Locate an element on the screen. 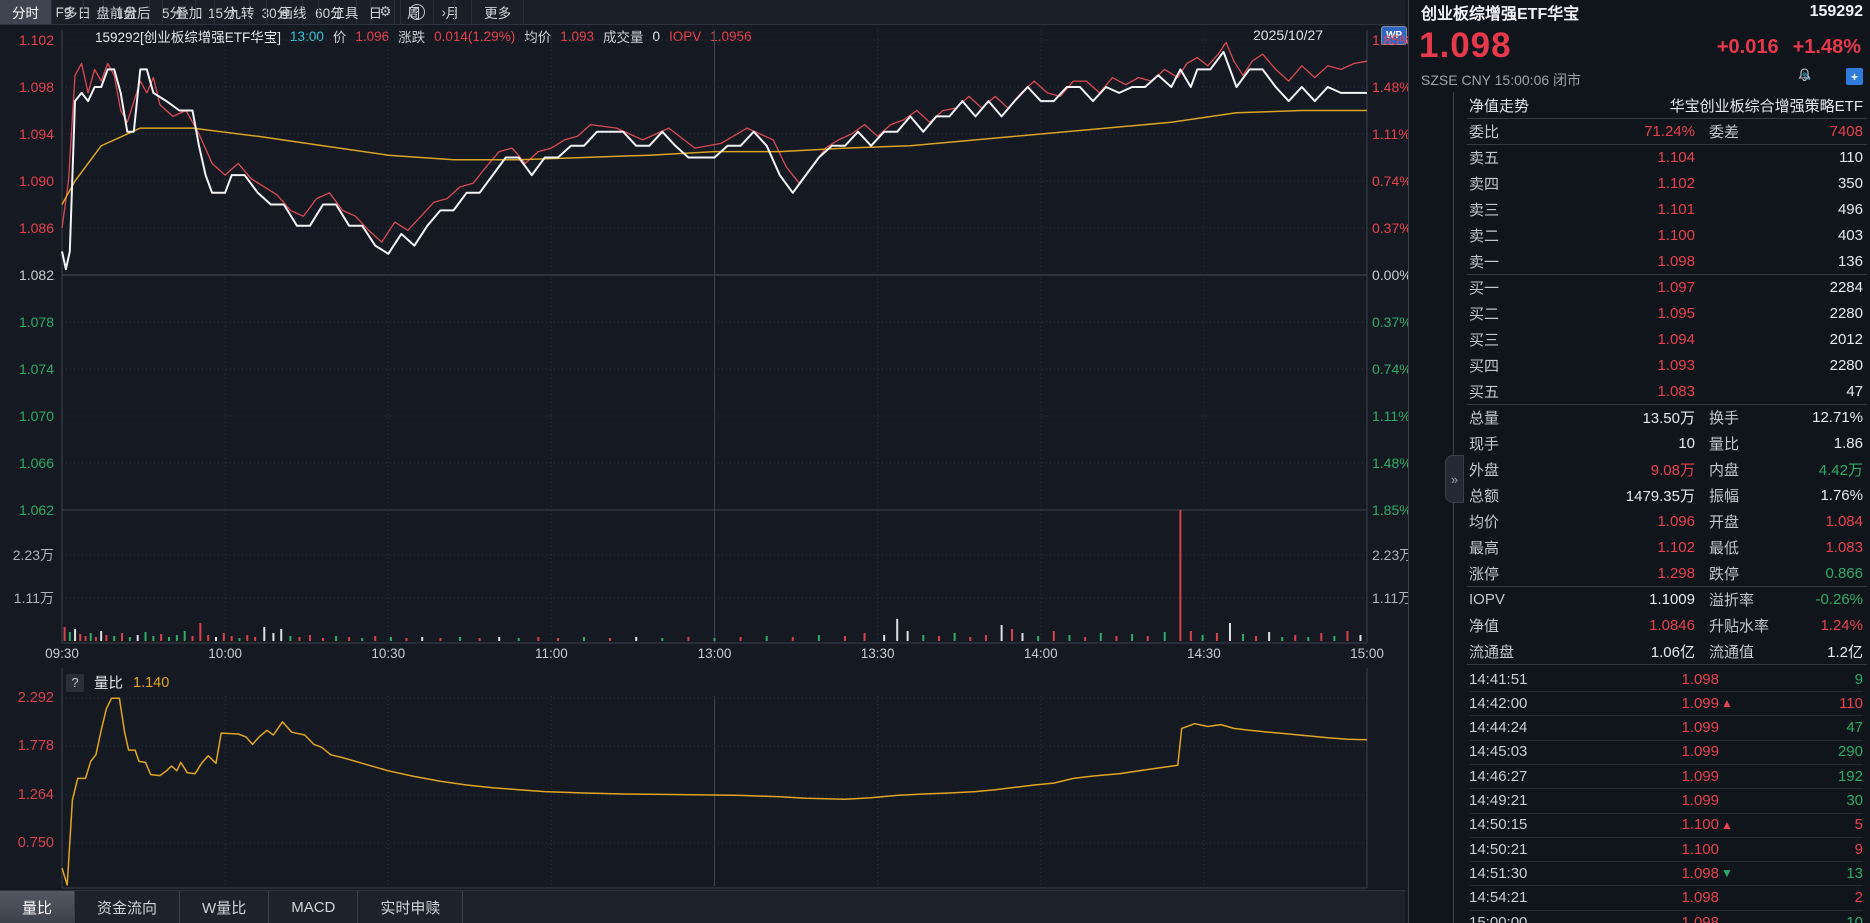  bid-row: 买四 1.093 2280 is located at coordinates (1666, 365).